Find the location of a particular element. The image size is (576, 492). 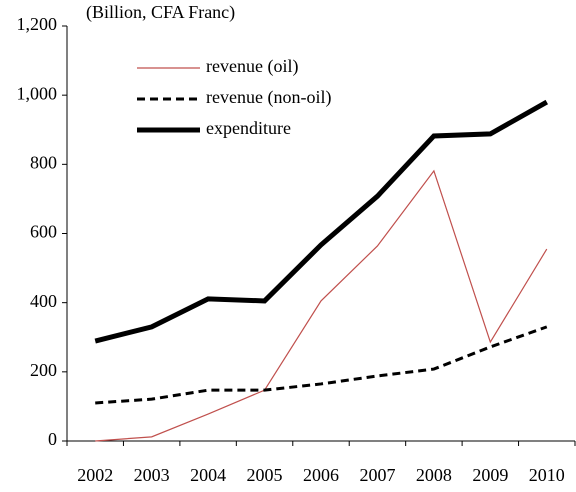

x-tick-label: 2005 is located at coordinates (265, 475).